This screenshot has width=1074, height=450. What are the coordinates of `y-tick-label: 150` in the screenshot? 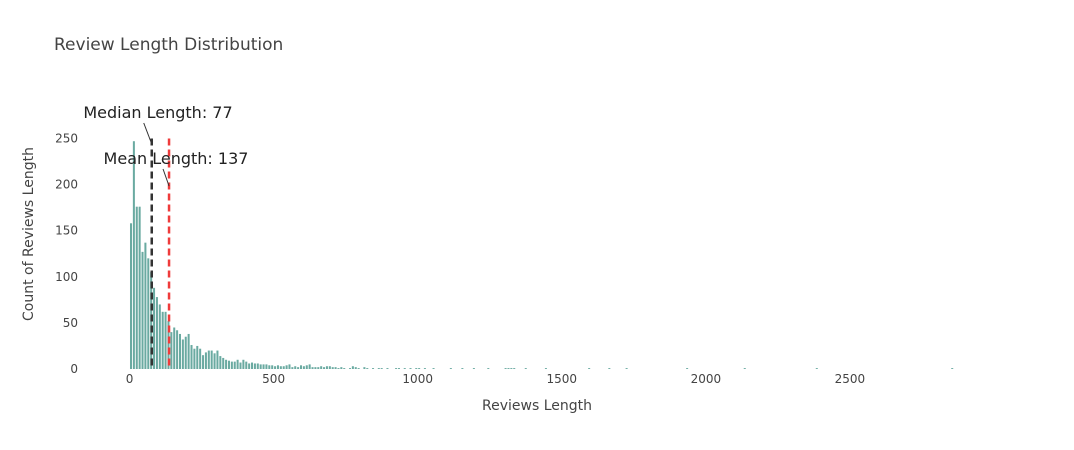 It's located at (66, 231).